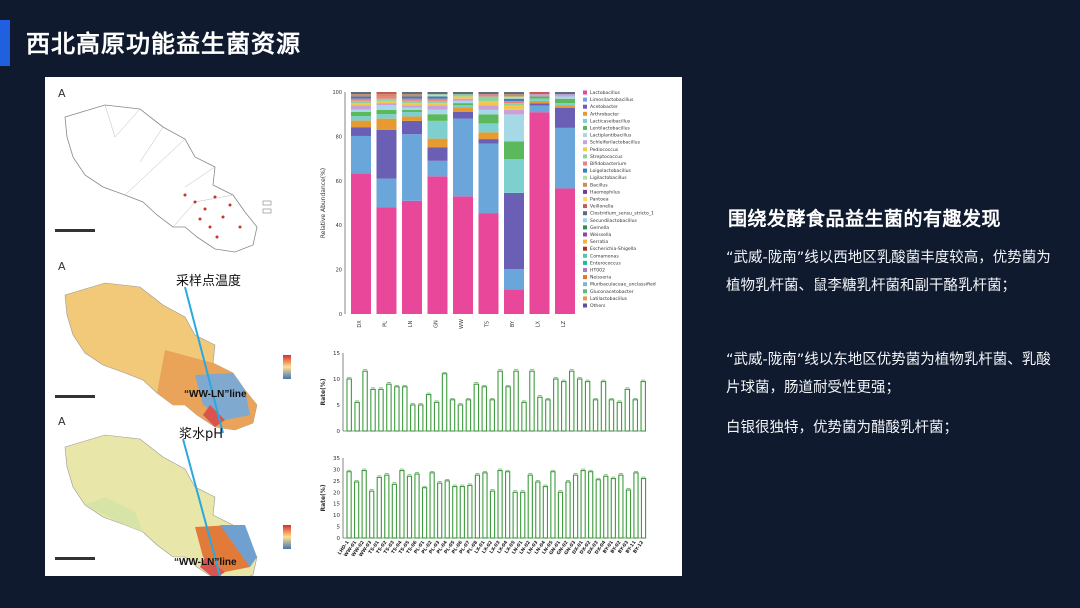 The width and height of the screenshot is (1080, 608). What do you see at coordinates (205, 562) in the screenshot?
I see `ph-line-label: “WW-LN”line` at bounding box center [205, 562].